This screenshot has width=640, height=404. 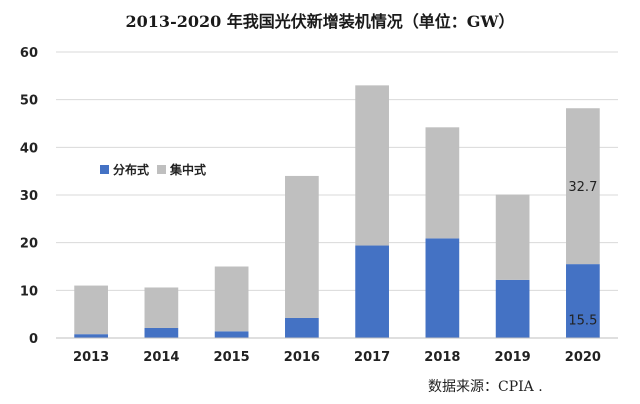 What do you see at coordinates (188, 170) in the screenshot?
I see `legend-label-centralized: 集中式` at bounding box center [188, 170].